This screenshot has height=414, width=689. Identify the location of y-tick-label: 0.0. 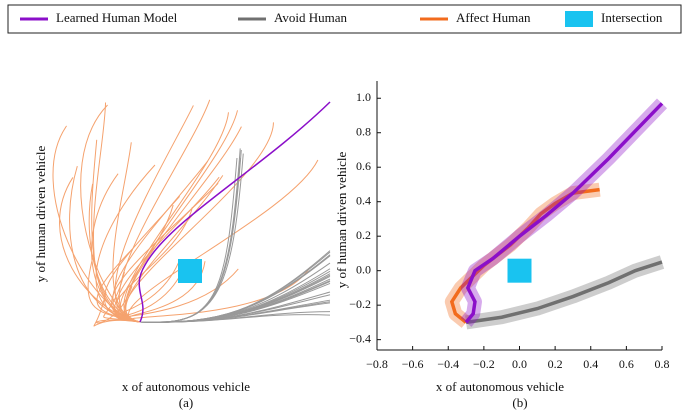
(363, 269).